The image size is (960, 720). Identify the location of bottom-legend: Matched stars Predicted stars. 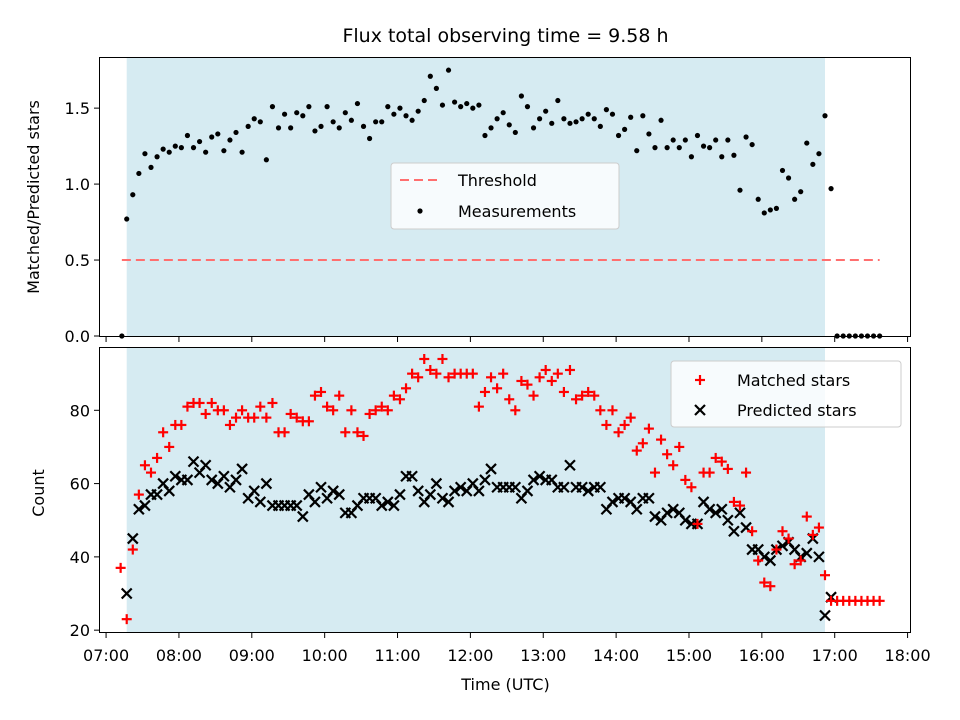
(786, 394).